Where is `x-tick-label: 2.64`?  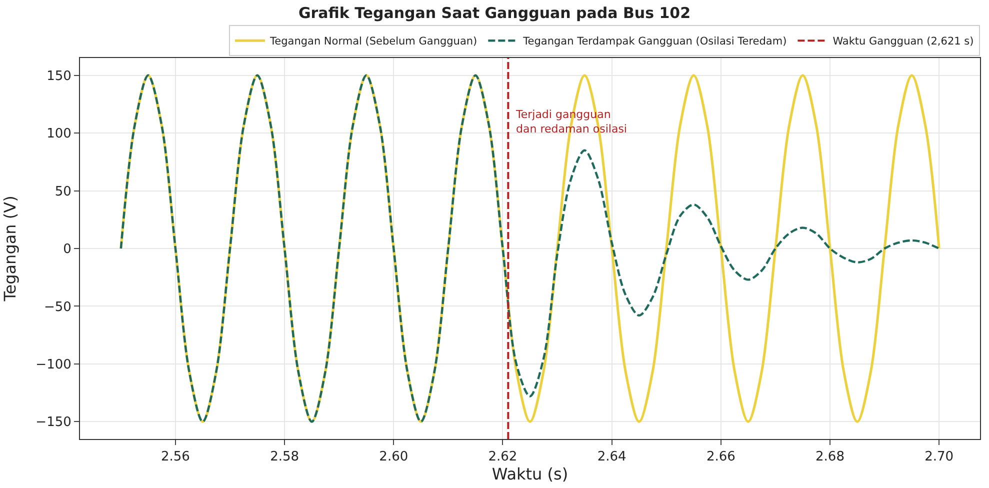
x-tick-label: 2.64 is located at coordinates (611, 457).